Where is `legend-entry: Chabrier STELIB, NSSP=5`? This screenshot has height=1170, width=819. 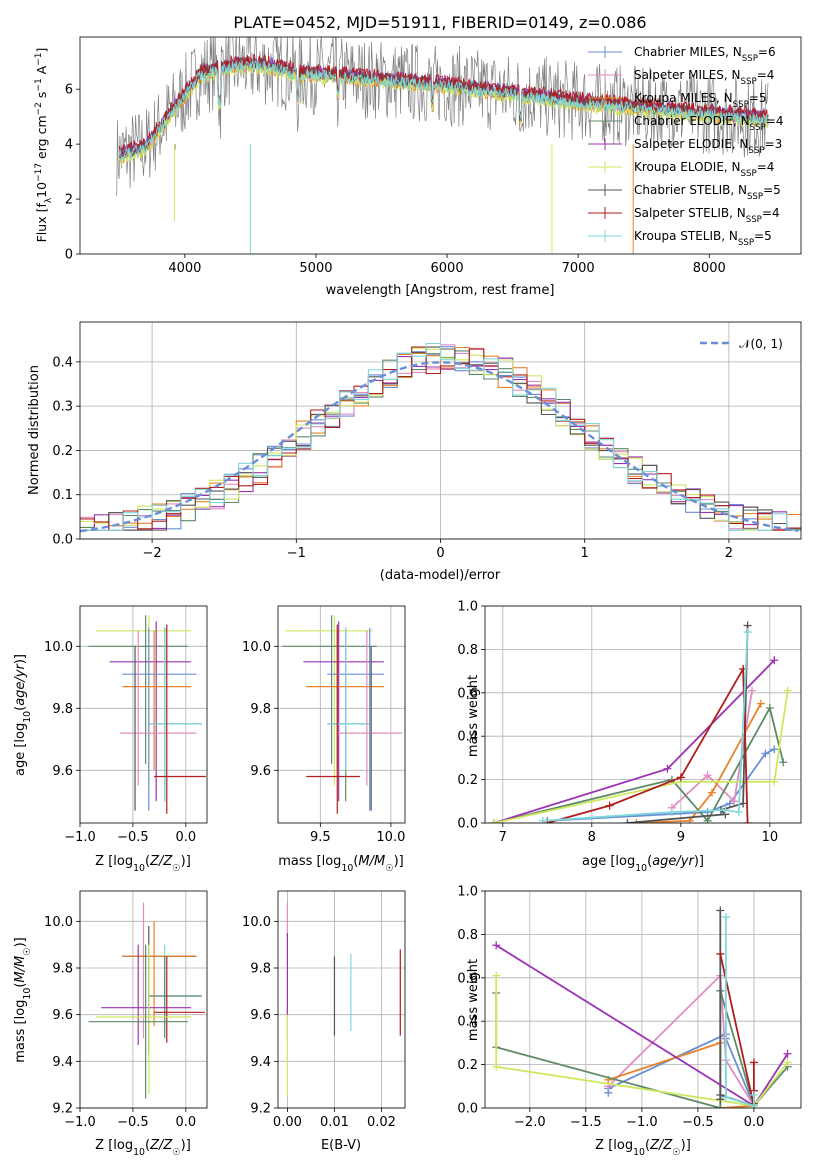 legend-entry: Chabrier STELIB, NSSP=5 is located at coordinates (707, 192).